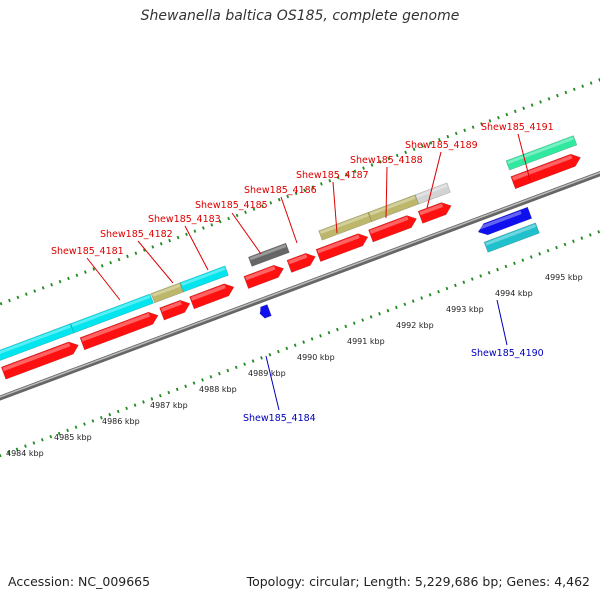 This screenshot has height=600, width=600. I want to click on gene-label-top: Shew185_4183, so click(184, 219).